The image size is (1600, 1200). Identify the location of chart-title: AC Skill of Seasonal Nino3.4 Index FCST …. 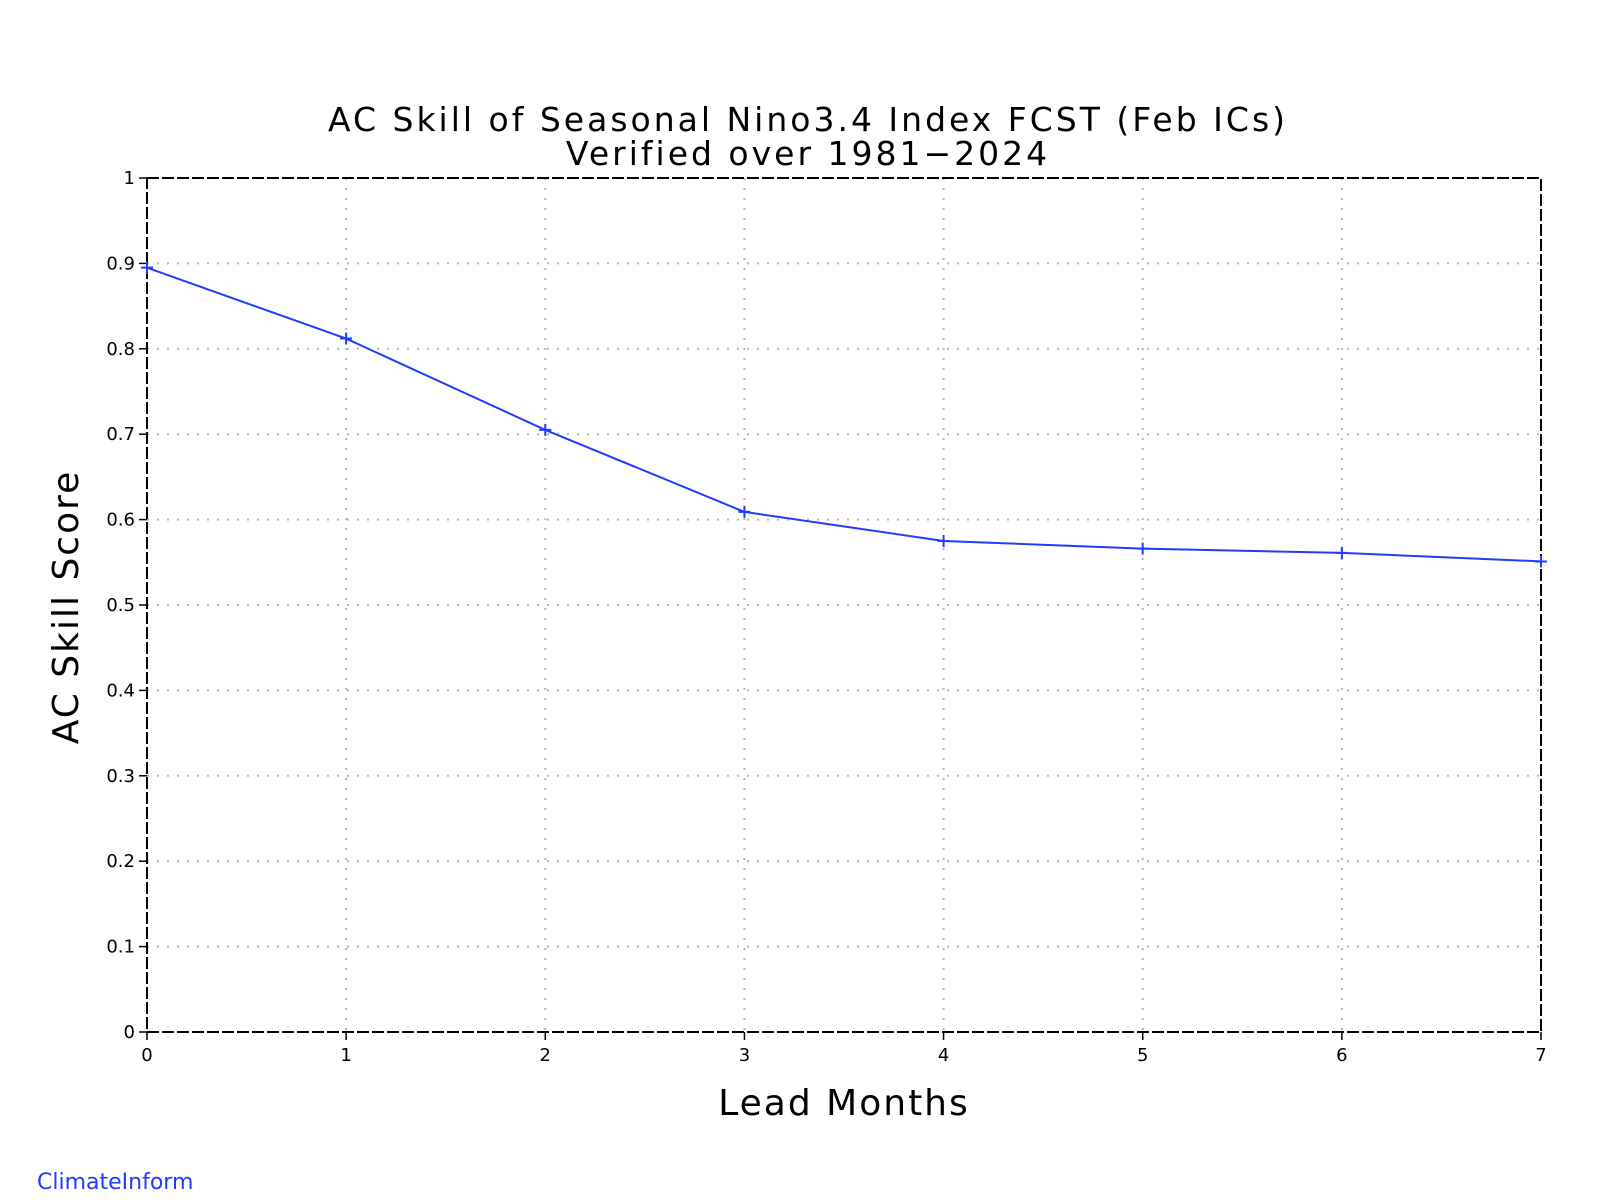
(808, 119).